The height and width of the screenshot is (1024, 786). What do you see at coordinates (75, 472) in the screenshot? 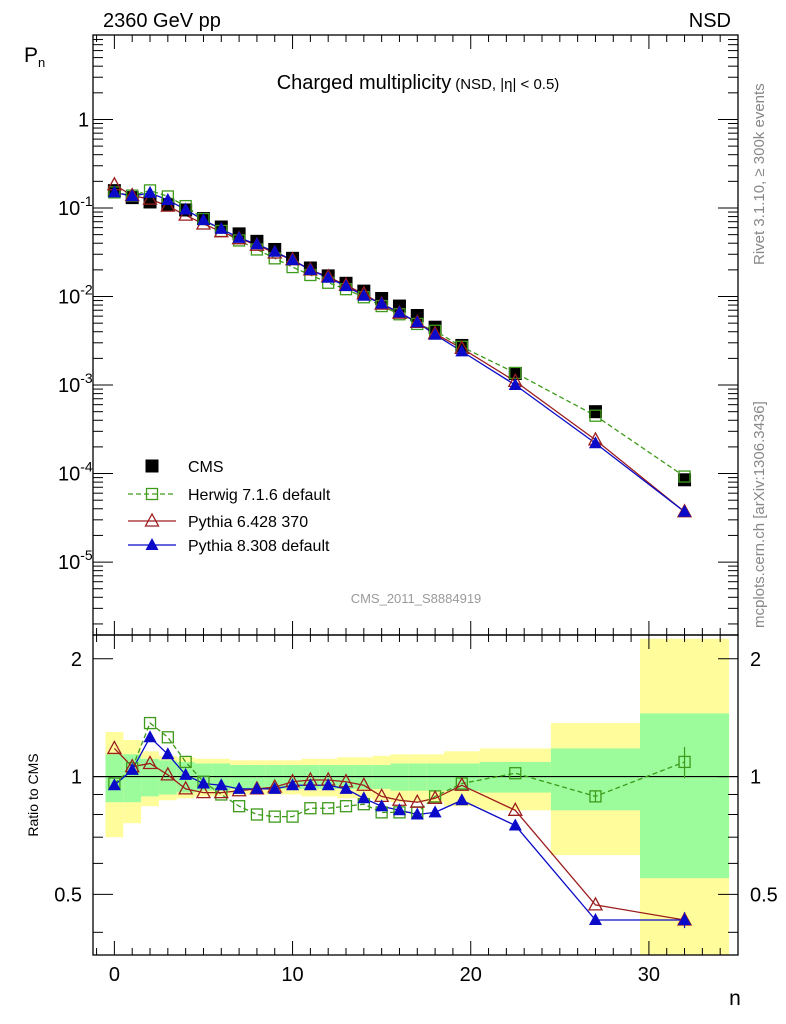
I see `y-tick-label: 10⁻⁴` at bounding box center [75, 472].